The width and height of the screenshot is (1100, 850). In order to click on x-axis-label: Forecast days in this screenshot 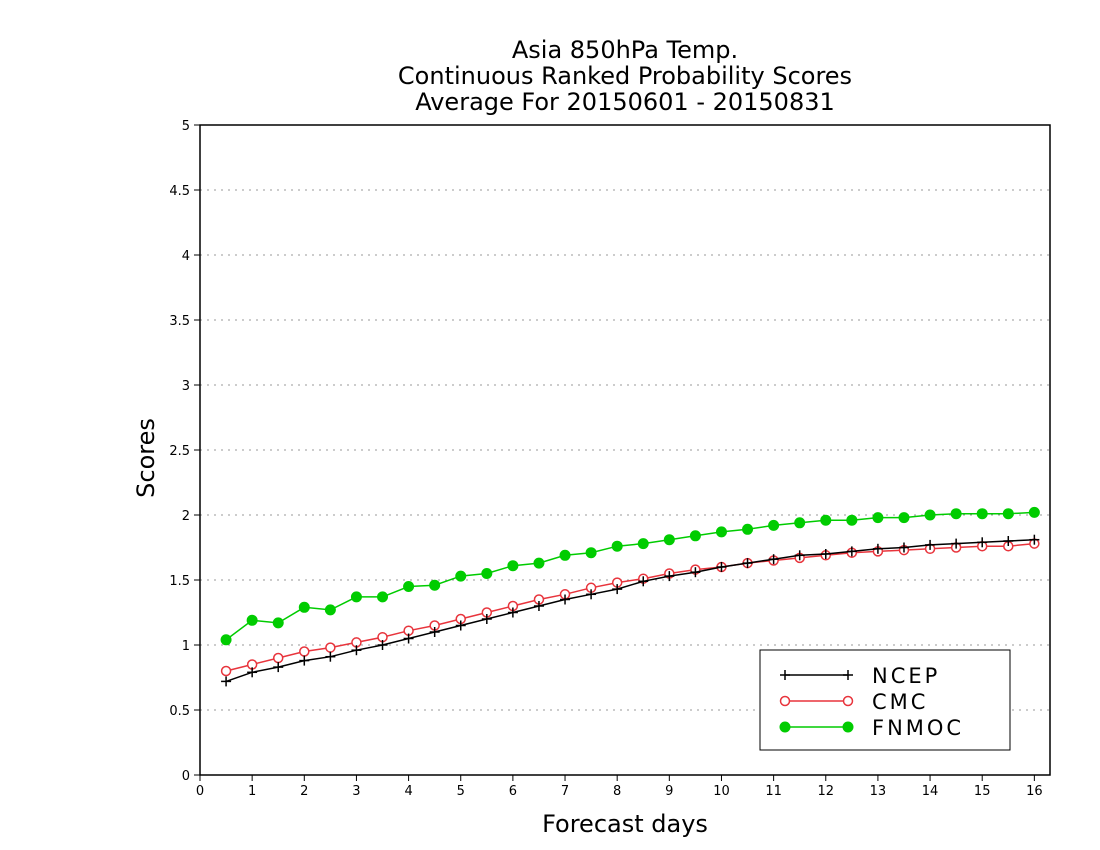, I will do `click(625, 824)`.